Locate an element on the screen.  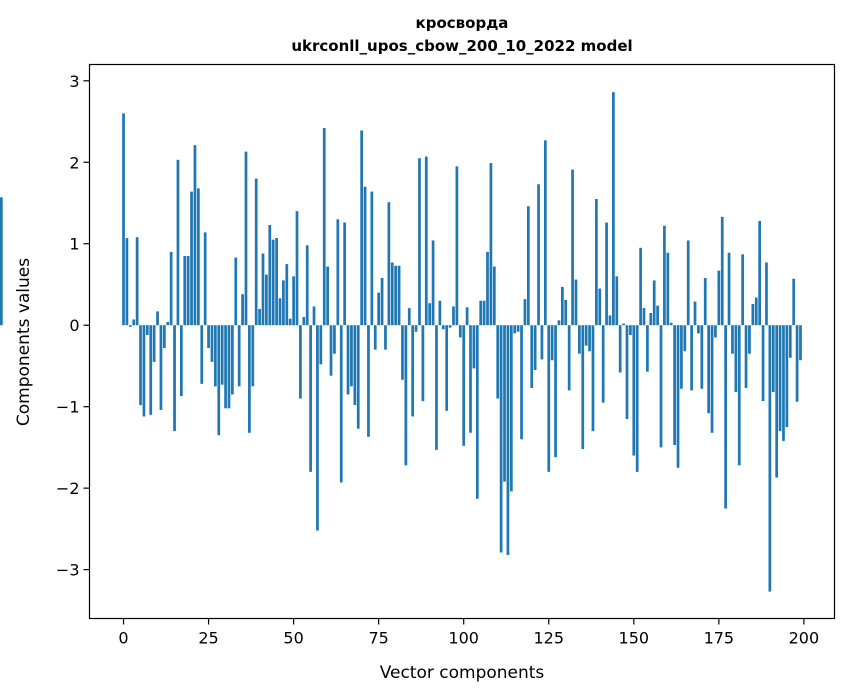
y-axis-ticks: −3 −2 −1 0 1 2 3 is located at coordinates (73, 326).